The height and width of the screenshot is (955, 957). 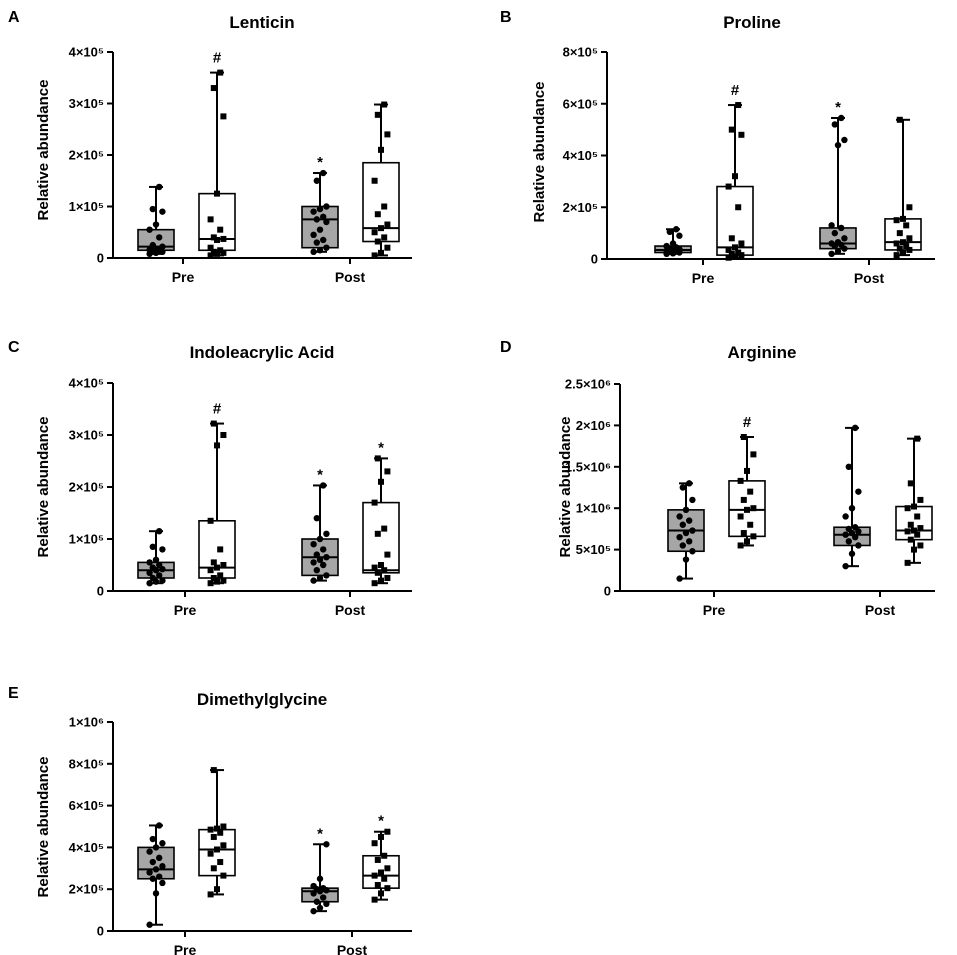 I want to click on y-tick-label: 2.5×10⁶, so click(x=588, y=384).